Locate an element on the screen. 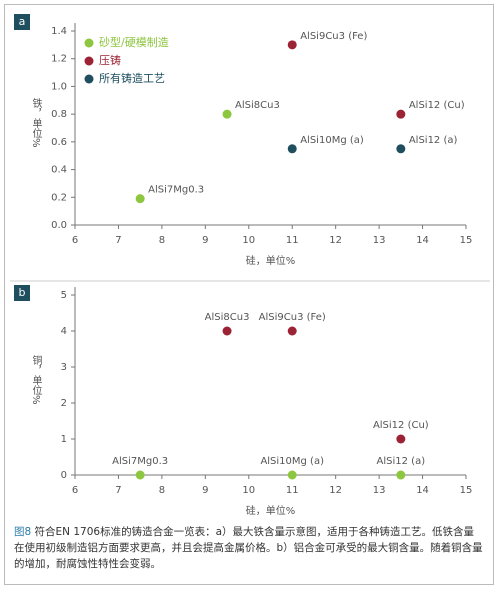  y-tick-label: 0.2 is located at coordinates (59, 197).